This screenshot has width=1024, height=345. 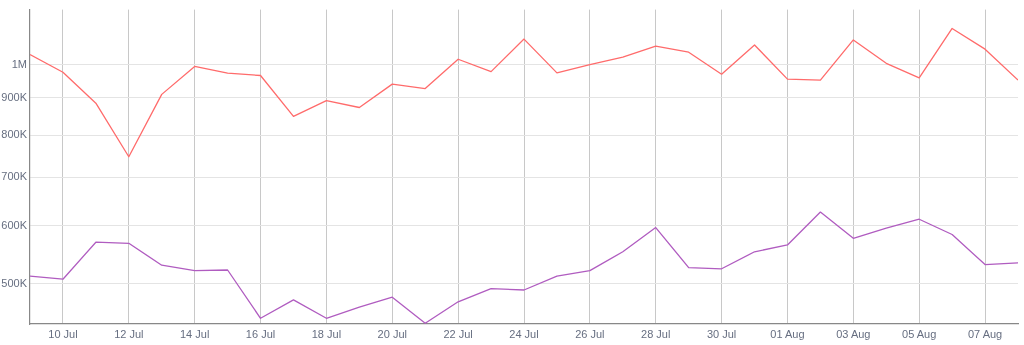 What do you see at coordinates (590, 333) in the screenshot?
I see `x-tick-label: 26 Jul` at bounding box center [590, 333].